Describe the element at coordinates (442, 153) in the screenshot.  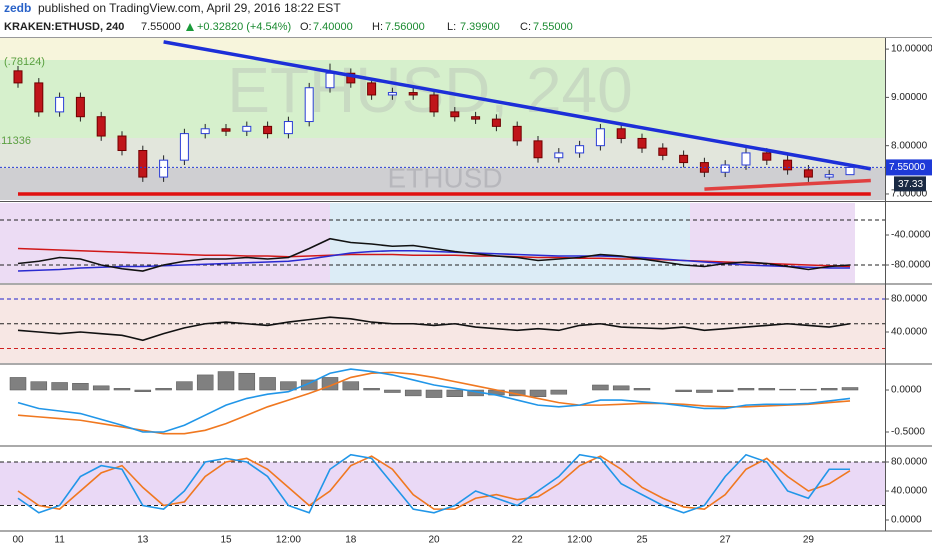
I see `zone-gray-light` at that location.